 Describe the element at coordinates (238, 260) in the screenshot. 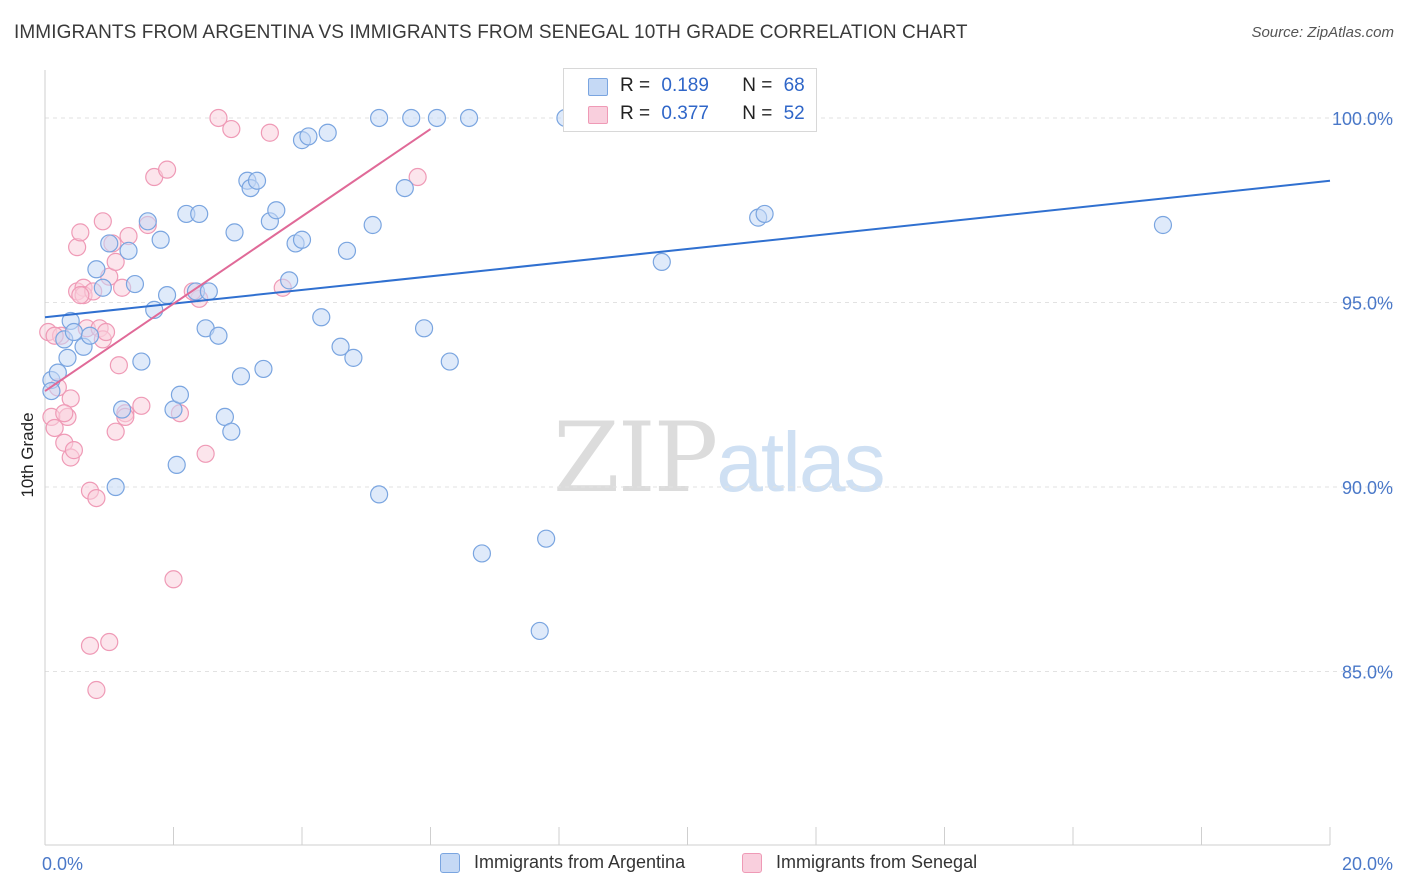

I see `senegal-trend-line` at that location.